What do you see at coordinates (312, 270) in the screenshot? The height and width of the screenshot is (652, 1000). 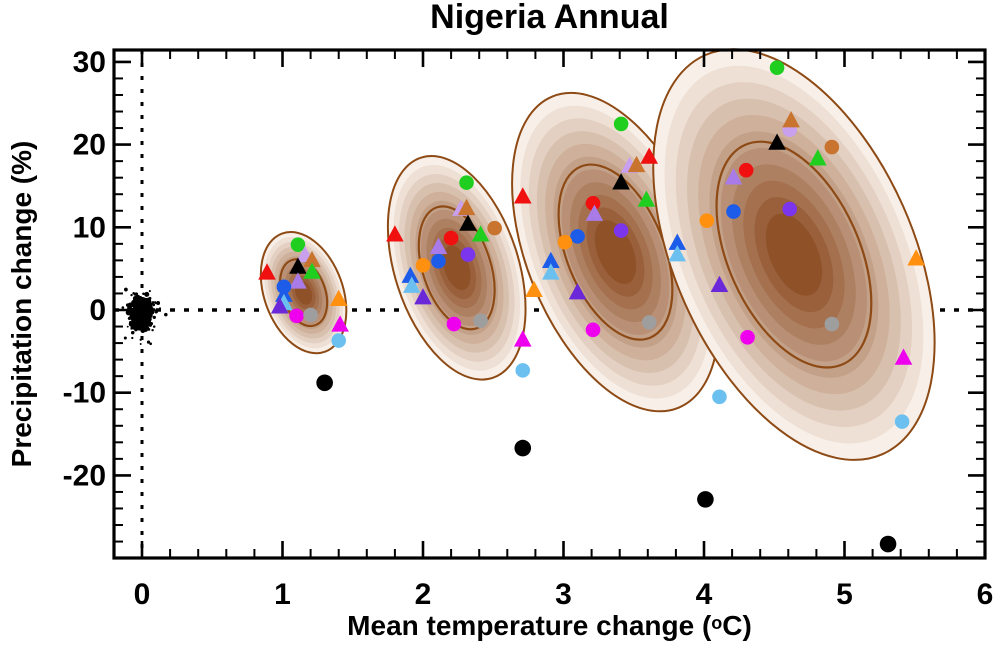 I see `marker-green-triangle` at bounding box center [312, 270].